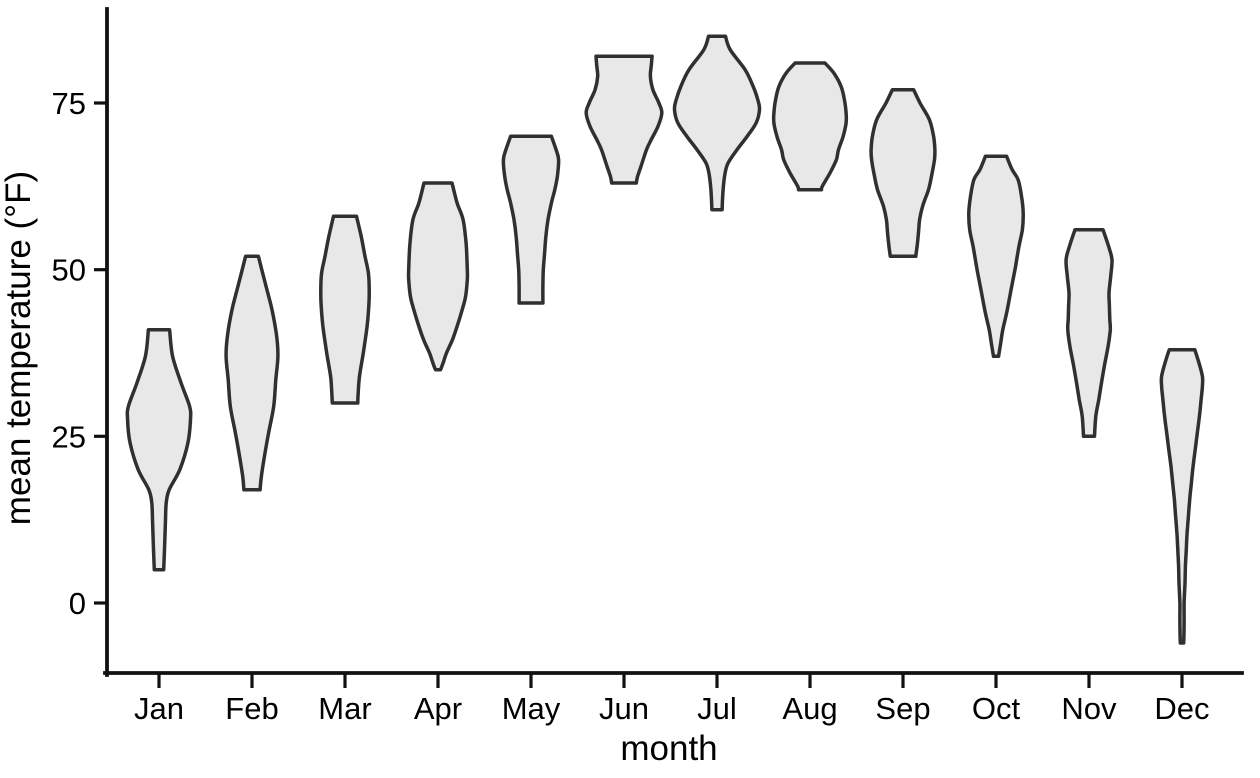  Describe the element at coordinates (1182, 496) in the screenshot. I see `violin-dec` at that location.